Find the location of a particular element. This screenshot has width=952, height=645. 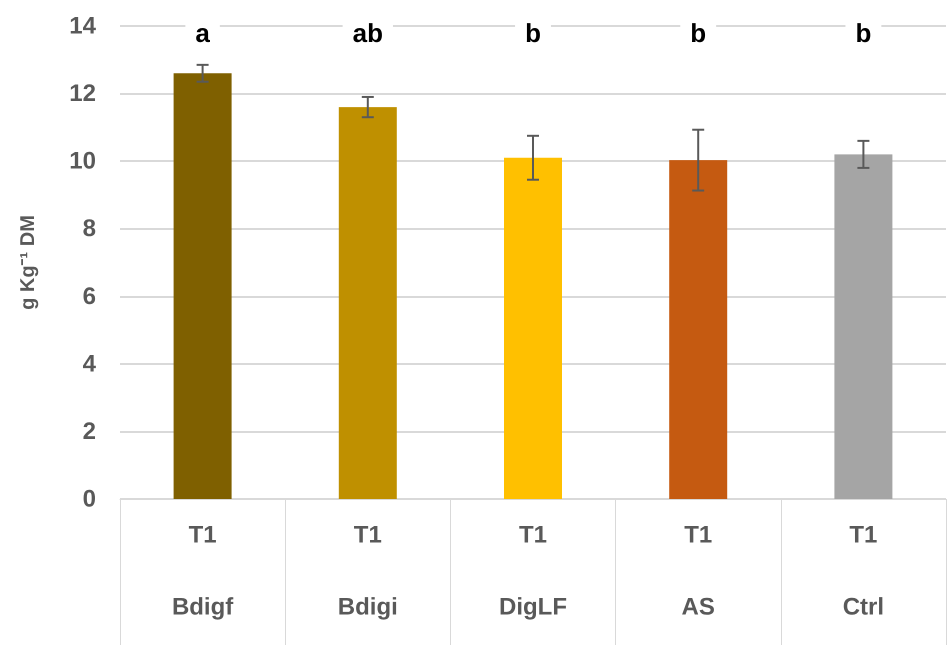

y-tick-label: 8 is located at coordinates (89, 228).